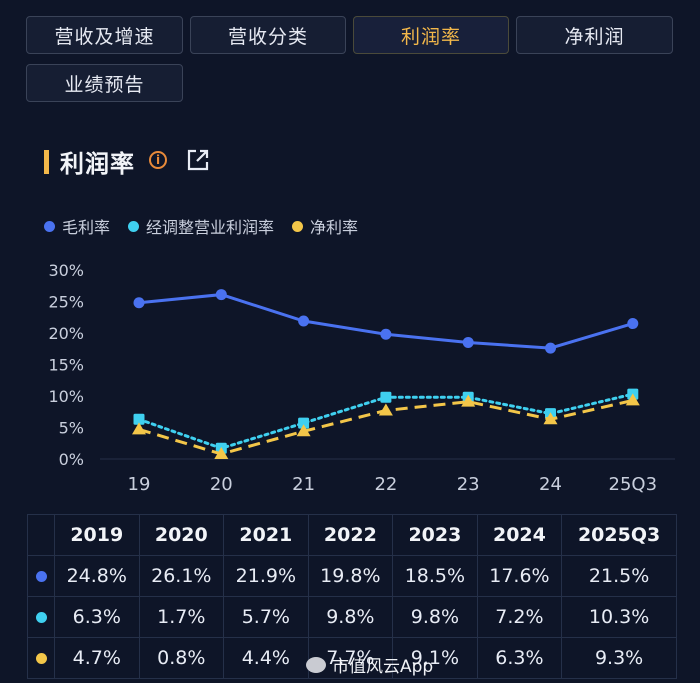 The height and width of the screenshot is (683, 700). I want to click on y-tick-label: 20%, so click(66, 333).